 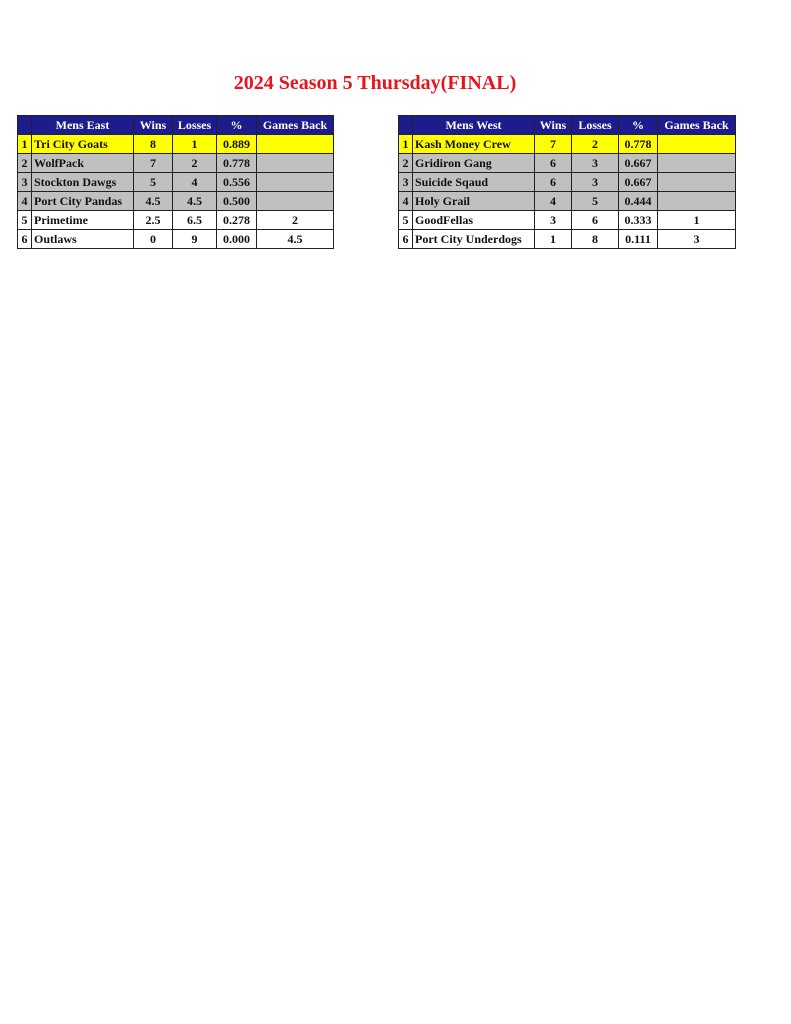 I want to click on column-header-team: Mens West, so click(x=473, y=125).